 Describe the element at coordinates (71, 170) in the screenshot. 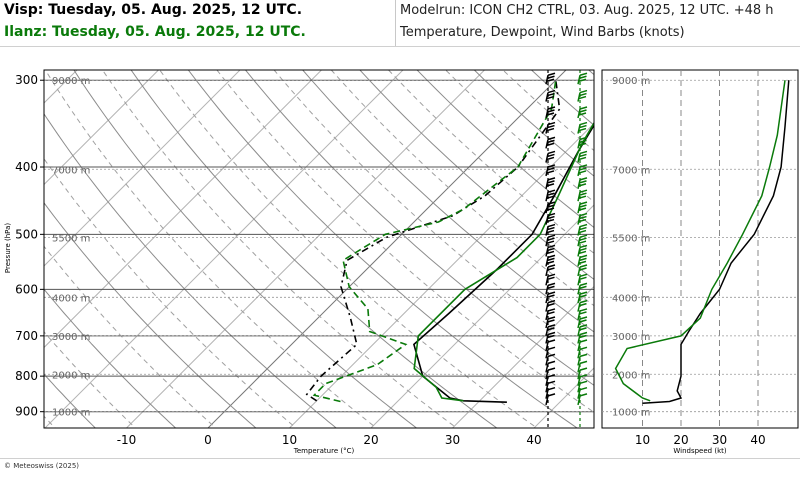

I see `height-label: 7000 m` at that location.